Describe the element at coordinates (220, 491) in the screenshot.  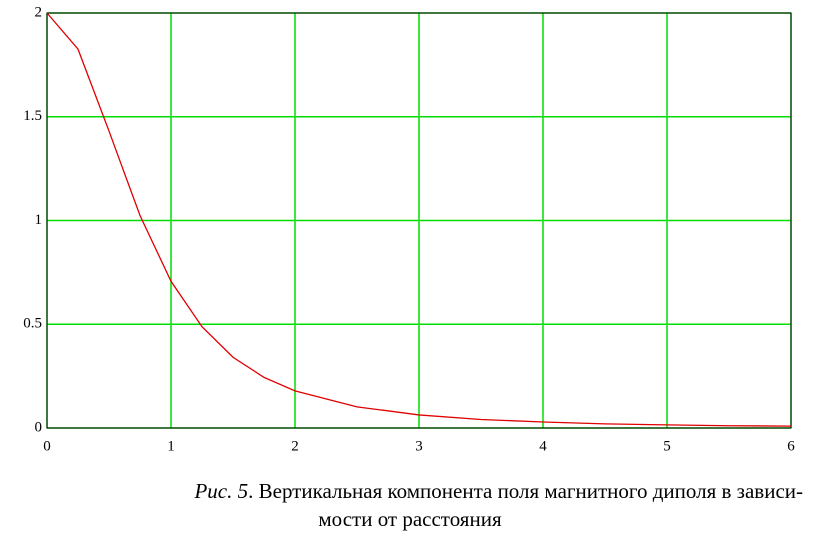
I see `caption-label: Рис. 5` at that location.